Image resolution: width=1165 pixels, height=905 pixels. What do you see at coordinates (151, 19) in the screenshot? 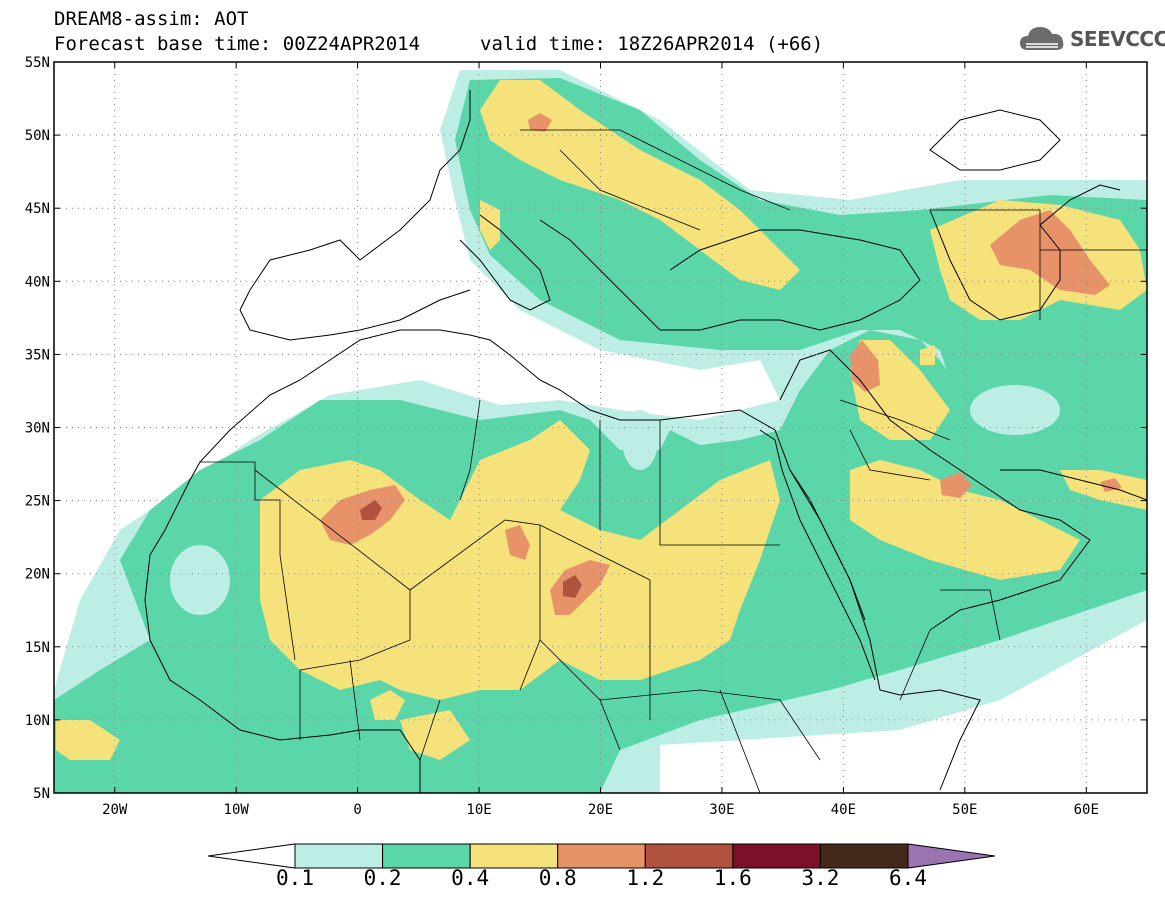
I see `map-title: DREAM8-assim: AOT` at bounding box center [151, 19].